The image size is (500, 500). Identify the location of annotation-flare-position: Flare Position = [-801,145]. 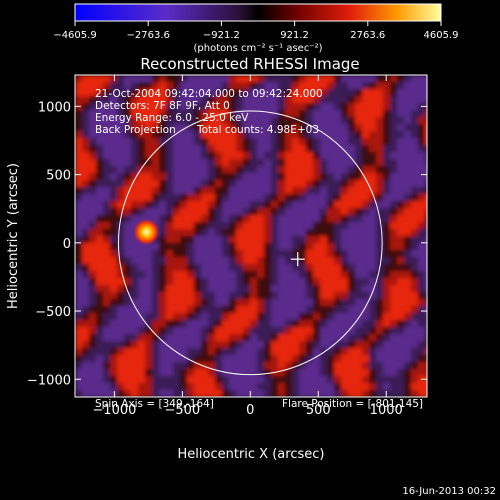
(352, 404).